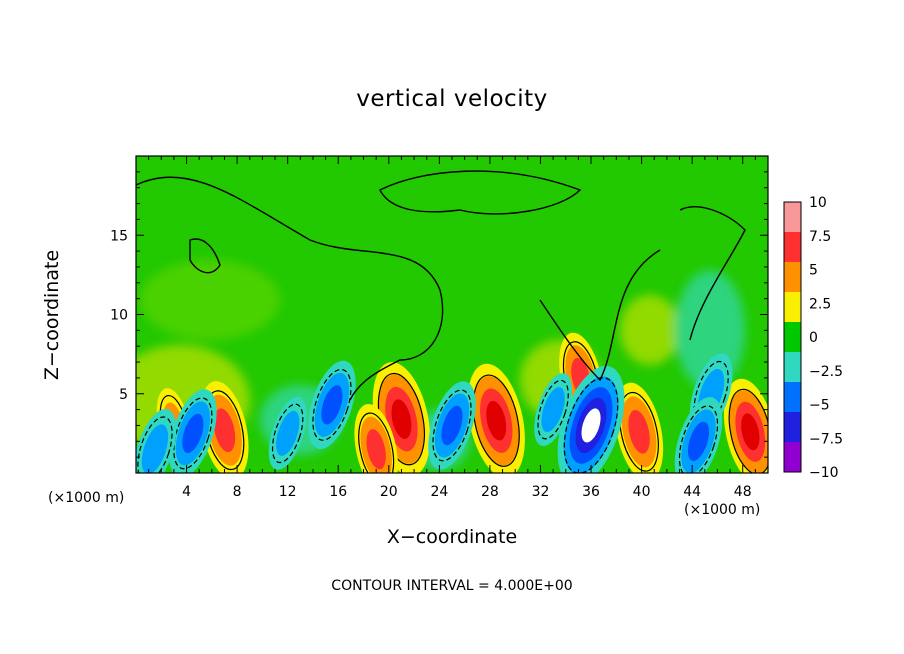 The height and width of the screenshot is (654, 904). What do you see at coordinates (86, 498) in the screenshot?
I see `x-unit-label-left: (×1000 m)` at bounding box center [86, 498].